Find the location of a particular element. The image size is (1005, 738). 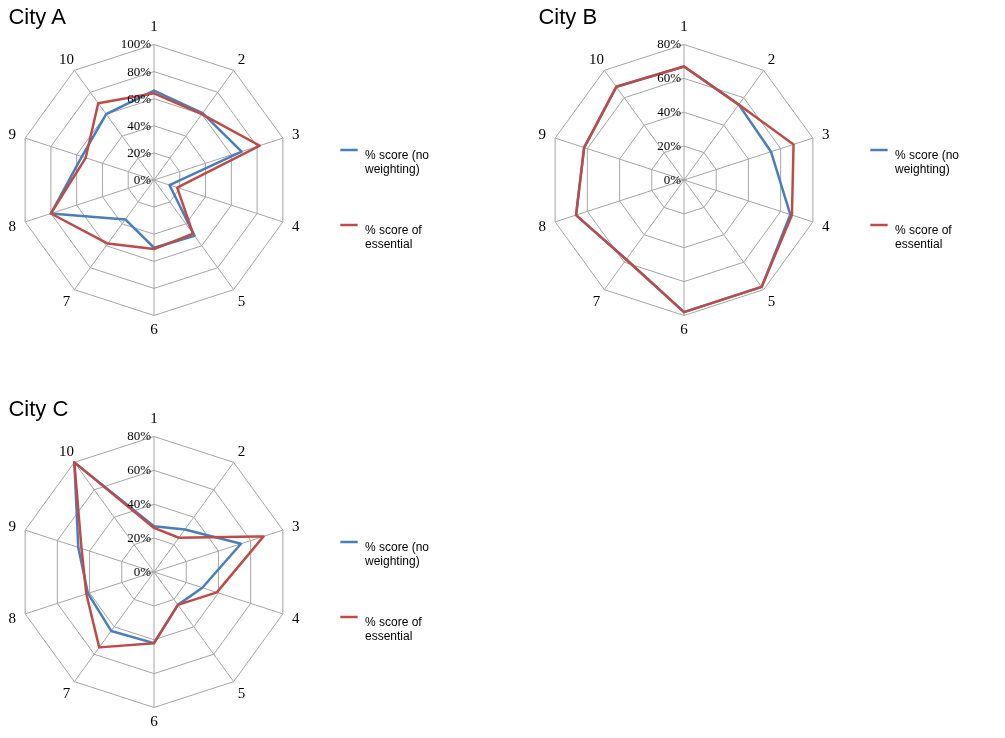

chart-title: City C is located at coordinates (38, 408).